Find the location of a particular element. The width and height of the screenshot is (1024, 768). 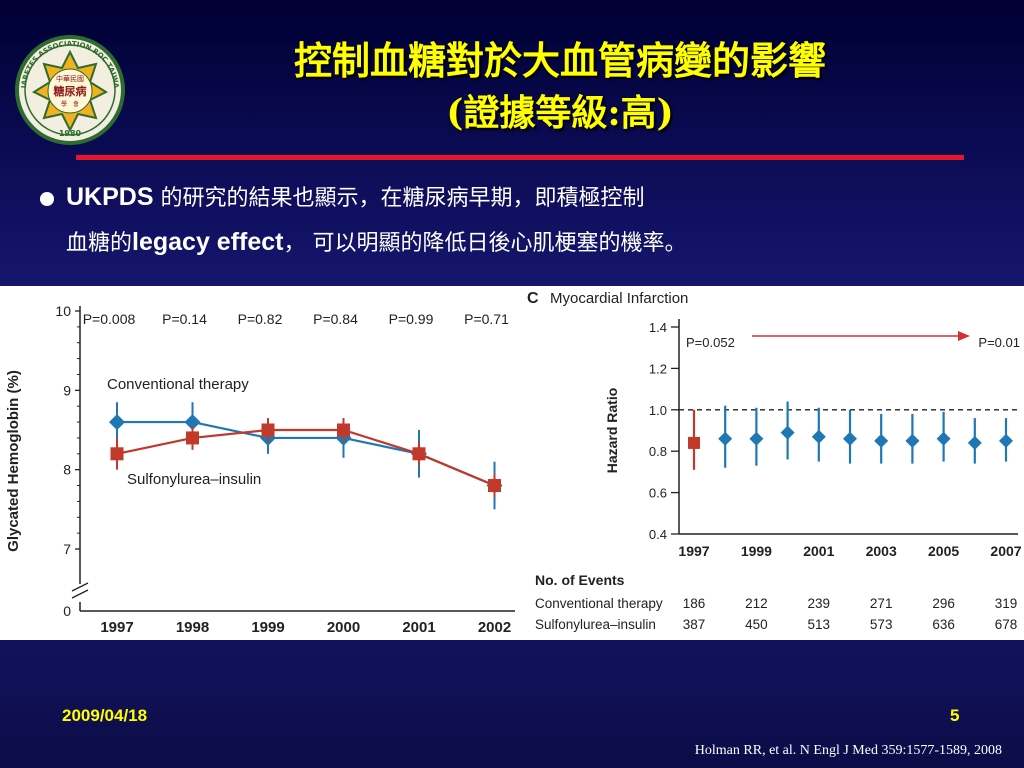

mi-y-tick-label: 0.8 is located at coordinates (658, 451).